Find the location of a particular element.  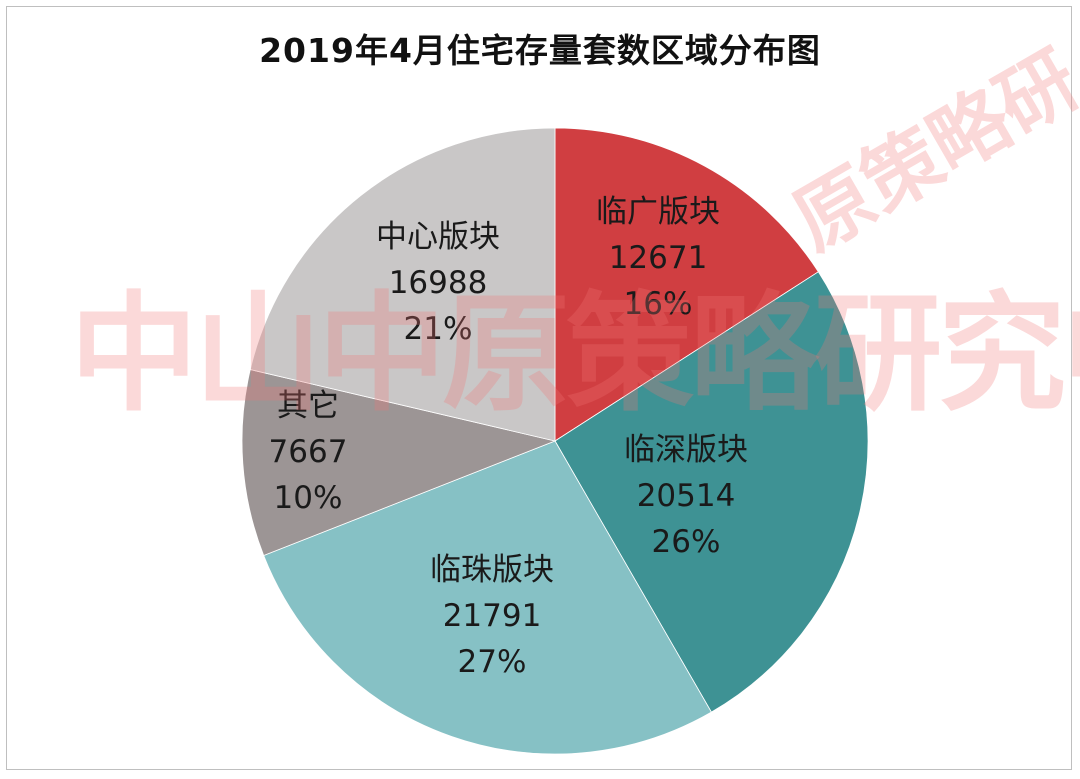

slice-percent-5: 21% is located at coordinates (438, 329).